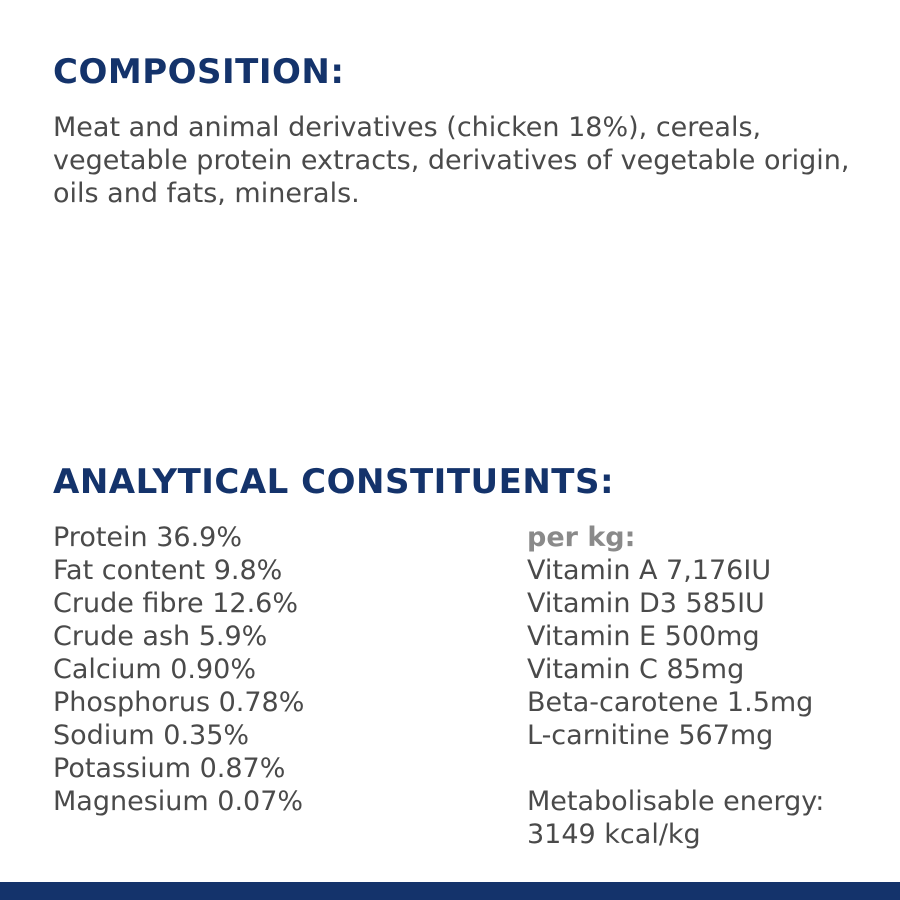 This screenshot has width=900, height=900. Describe the element at coordinates (151, 735) in the screenshot. I see `constituent-item: Sodium 0.35%` at that location.